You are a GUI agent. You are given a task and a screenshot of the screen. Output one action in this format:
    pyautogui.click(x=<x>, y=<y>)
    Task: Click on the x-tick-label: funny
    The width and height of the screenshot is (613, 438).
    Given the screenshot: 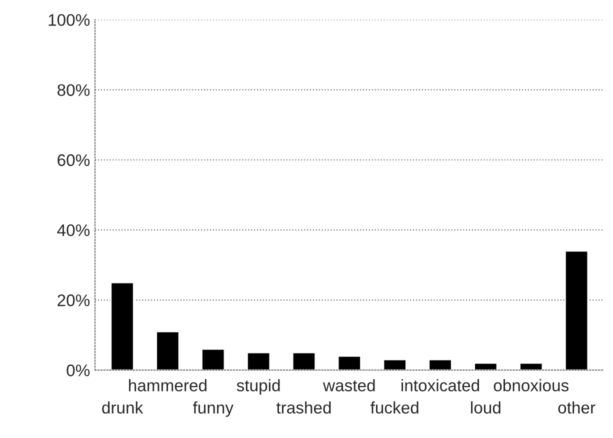 What is the action you would take?
    pyautogui.click(x=213, y=409)
    